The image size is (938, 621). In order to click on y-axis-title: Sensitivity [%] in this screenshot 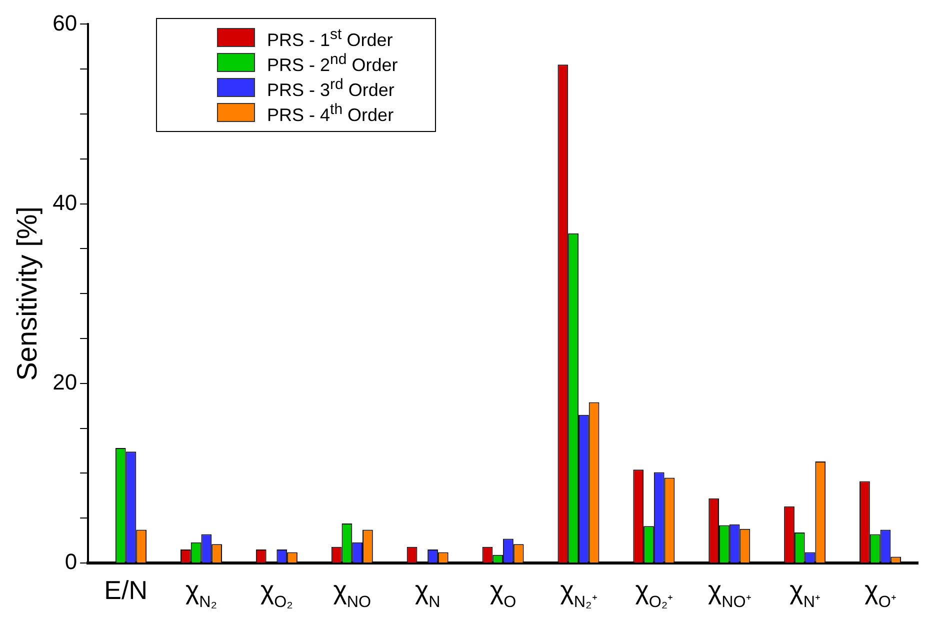, I will do `click(27, 293)`.